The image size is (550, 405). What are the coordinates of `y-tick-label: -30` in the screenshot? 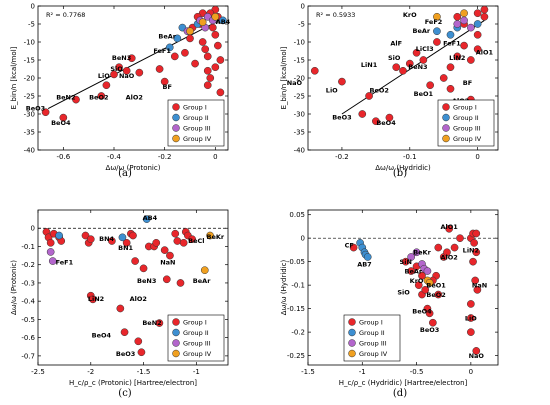 It's located at (299, 115).